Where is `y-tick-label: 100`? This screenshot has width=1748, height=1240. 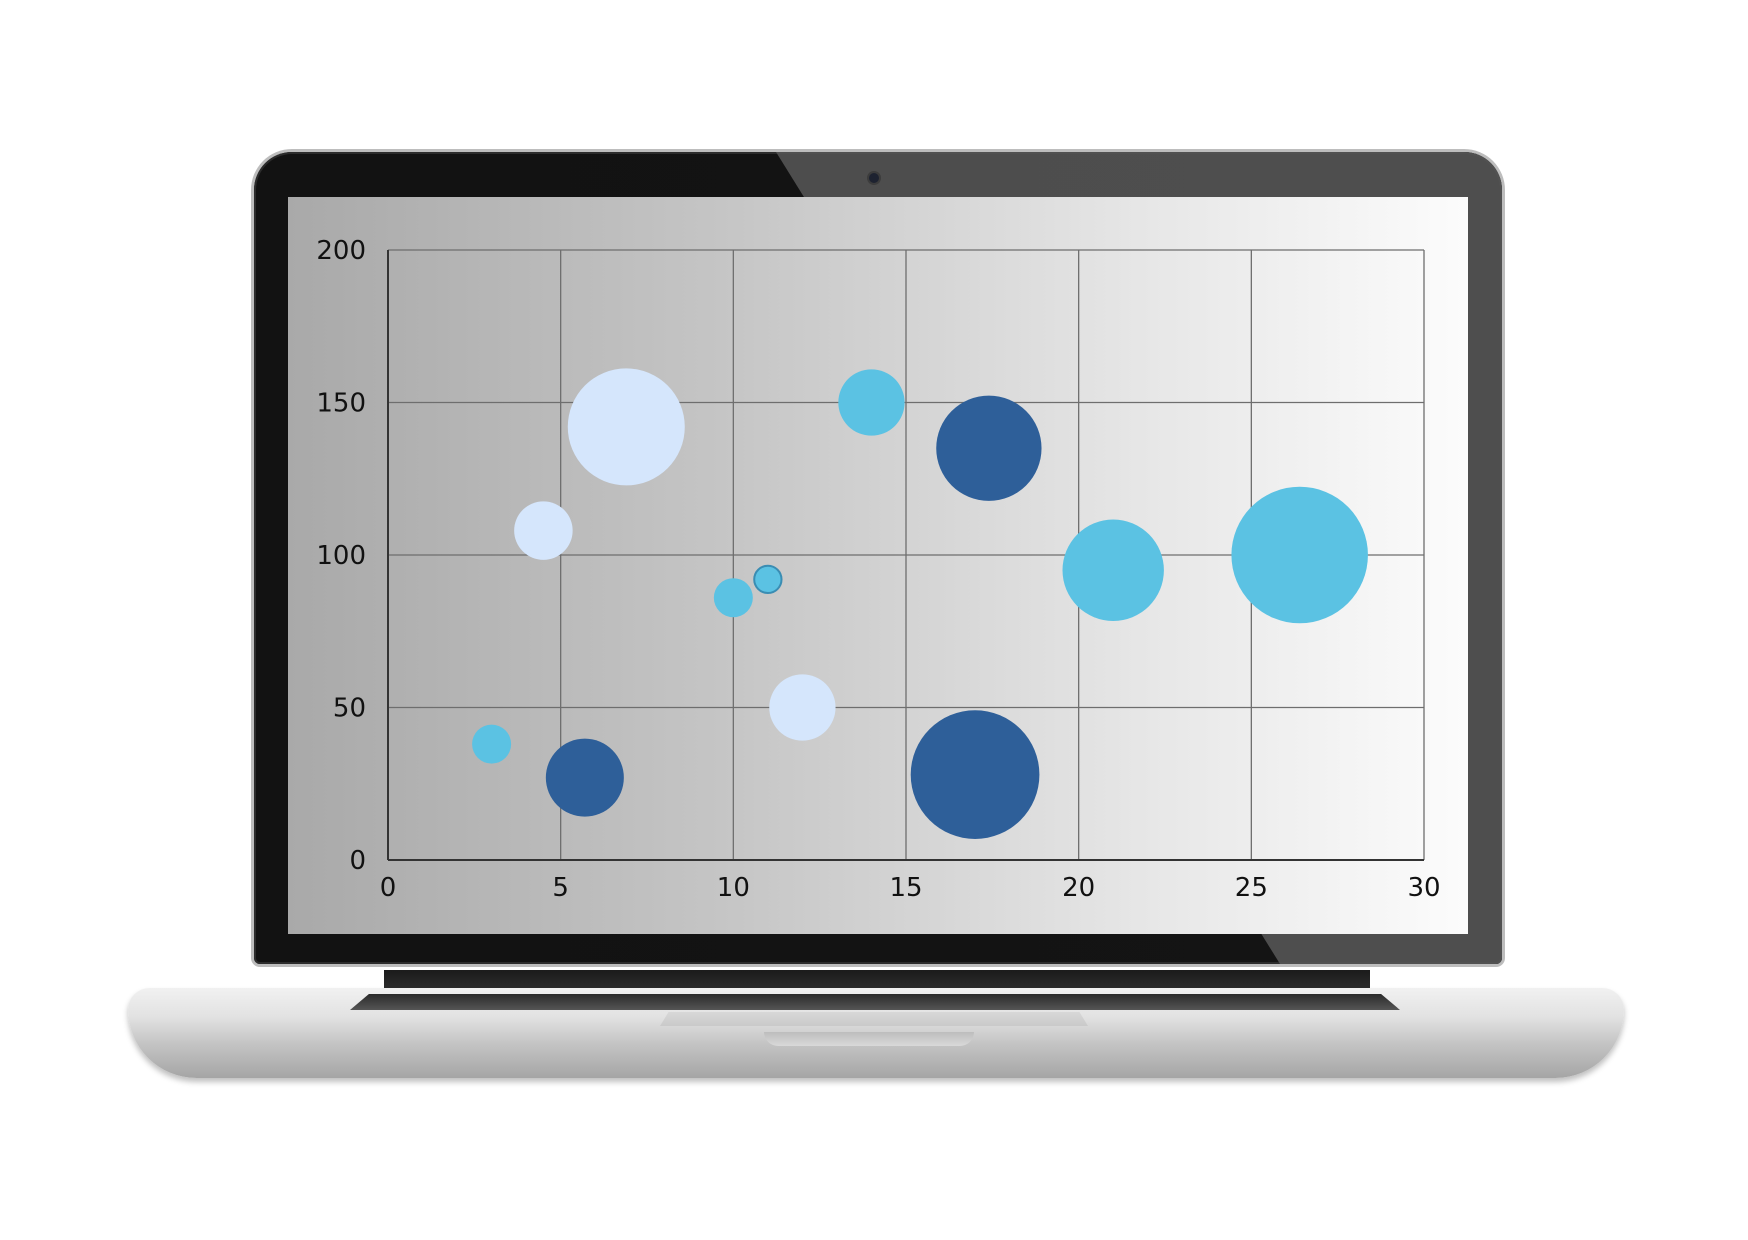 y-tick-label: 100 is located at coordinates (341, 556).